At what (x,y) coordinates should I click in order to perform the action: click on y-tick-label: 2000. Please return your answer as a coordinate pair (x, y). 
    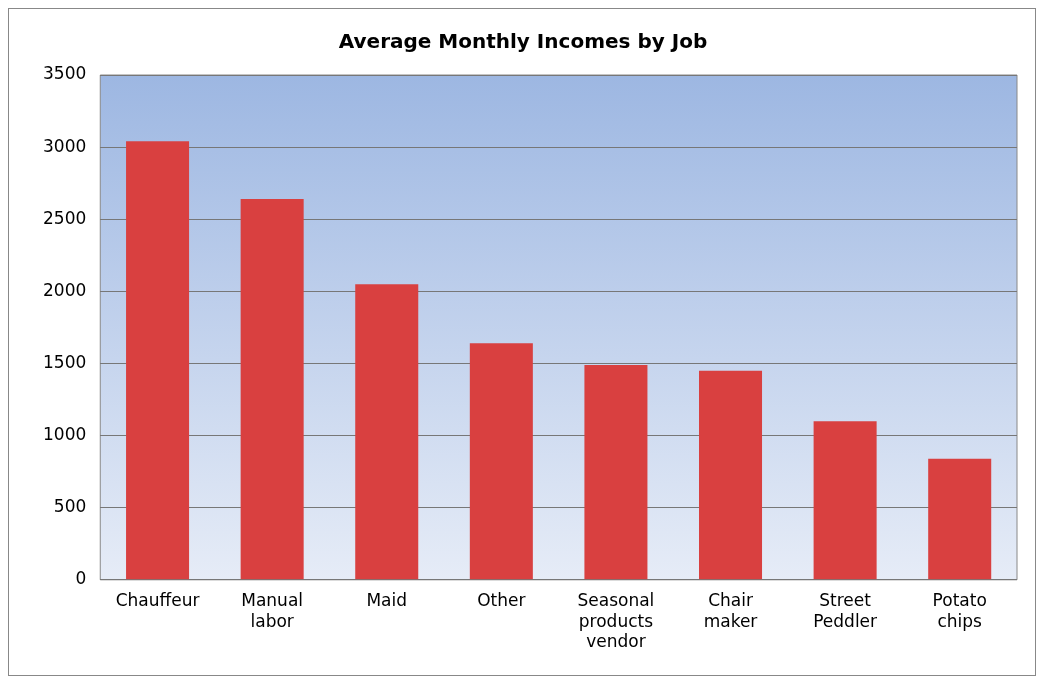
    Looking at the image, I should click on (65, 289).